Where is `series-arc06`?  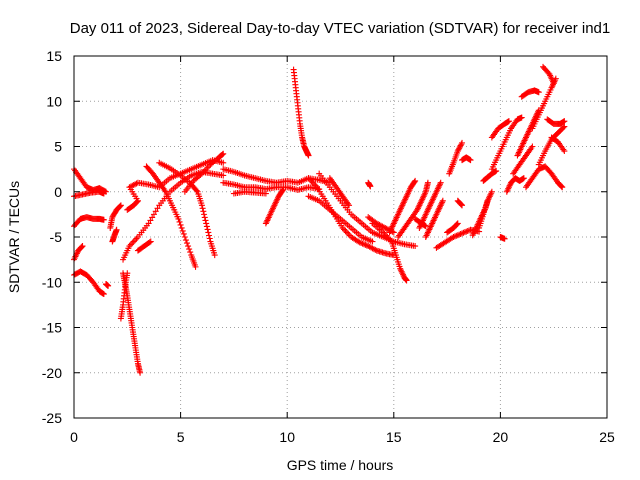
series-arc06 is located at coordinates (107, 285).